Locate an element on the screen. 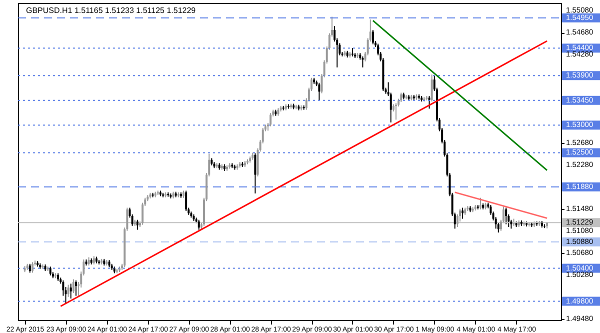 Image resolution: width=600 pixels, height=333 pixels. chart-title: GBPUSD.H1 1.51165 1.51233 1.51125 1.51229 is located at coordinates (111, 10).